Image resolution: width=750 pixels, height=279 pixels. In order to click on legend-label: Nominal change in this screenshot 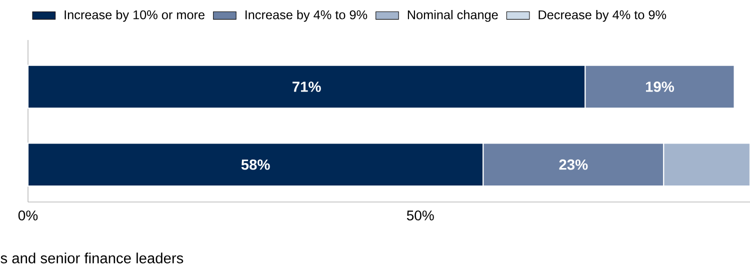, I will do `click(453, 16)`.